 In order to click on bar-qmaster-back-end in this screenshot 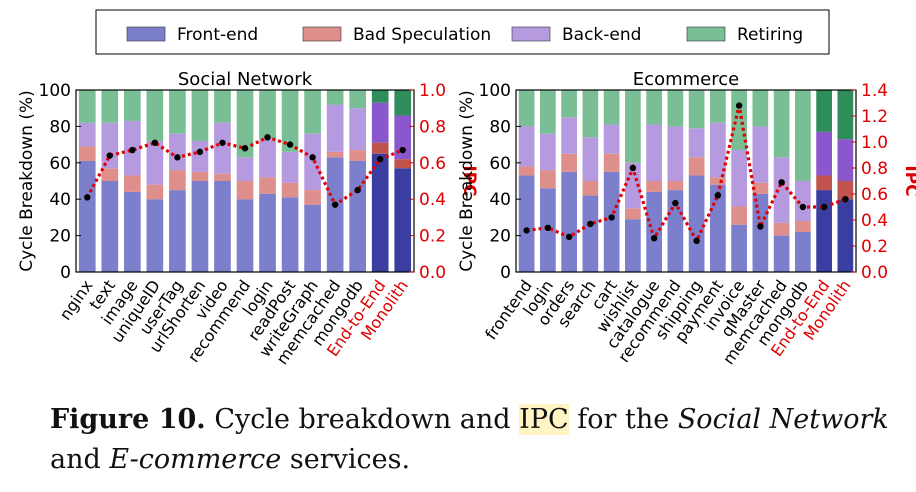, I will do `click(760, 154)`.